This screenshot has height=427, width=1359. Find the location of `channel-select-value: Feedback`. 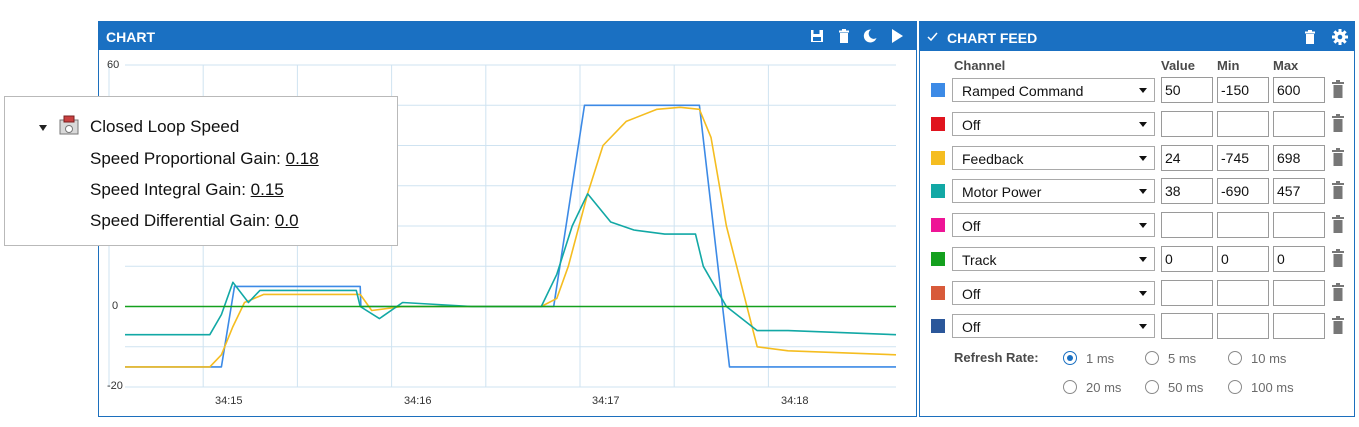

channel-select-value: Feedback is located at coordinates (993, 159).